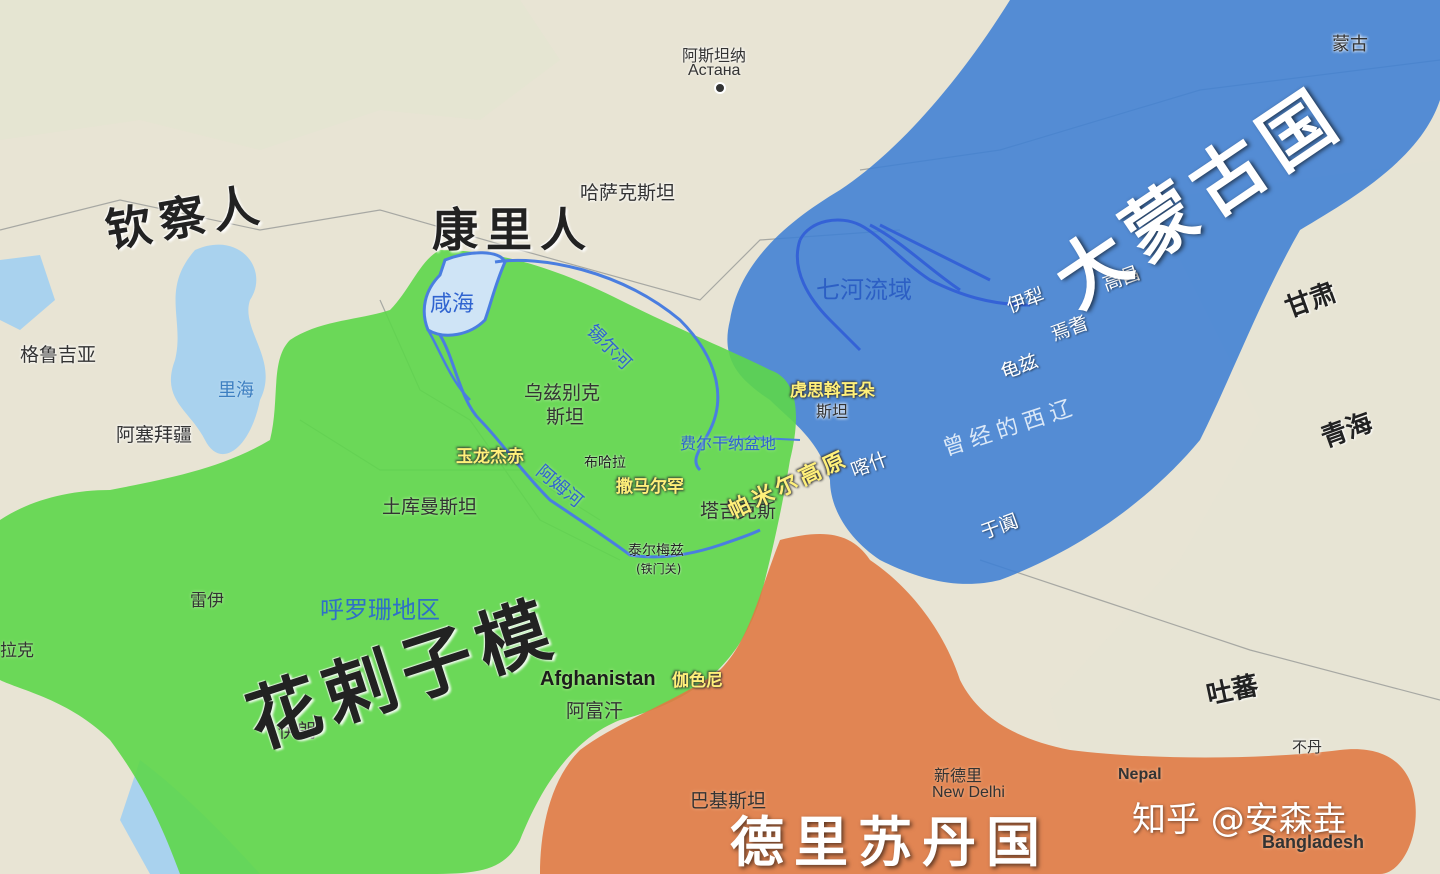  Describe the element at coordinates (720, 88) in the screenshot. I see `capital-marker-icon` at that location.